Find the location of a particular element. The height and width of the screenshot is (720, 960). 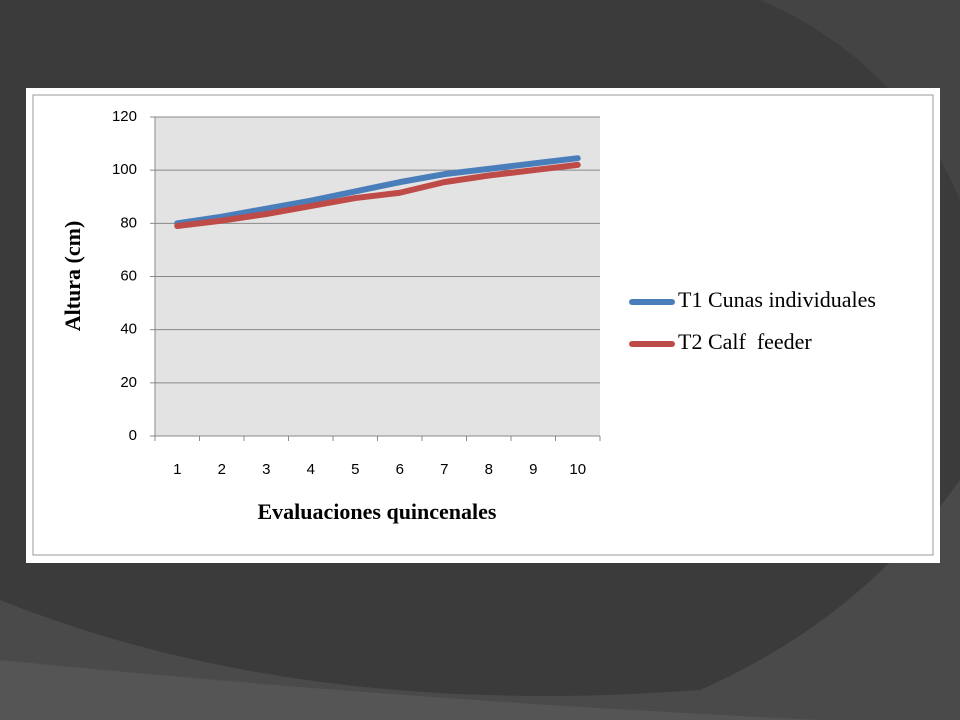

x-tick-label: 10 is located at coordinates (577, 469).